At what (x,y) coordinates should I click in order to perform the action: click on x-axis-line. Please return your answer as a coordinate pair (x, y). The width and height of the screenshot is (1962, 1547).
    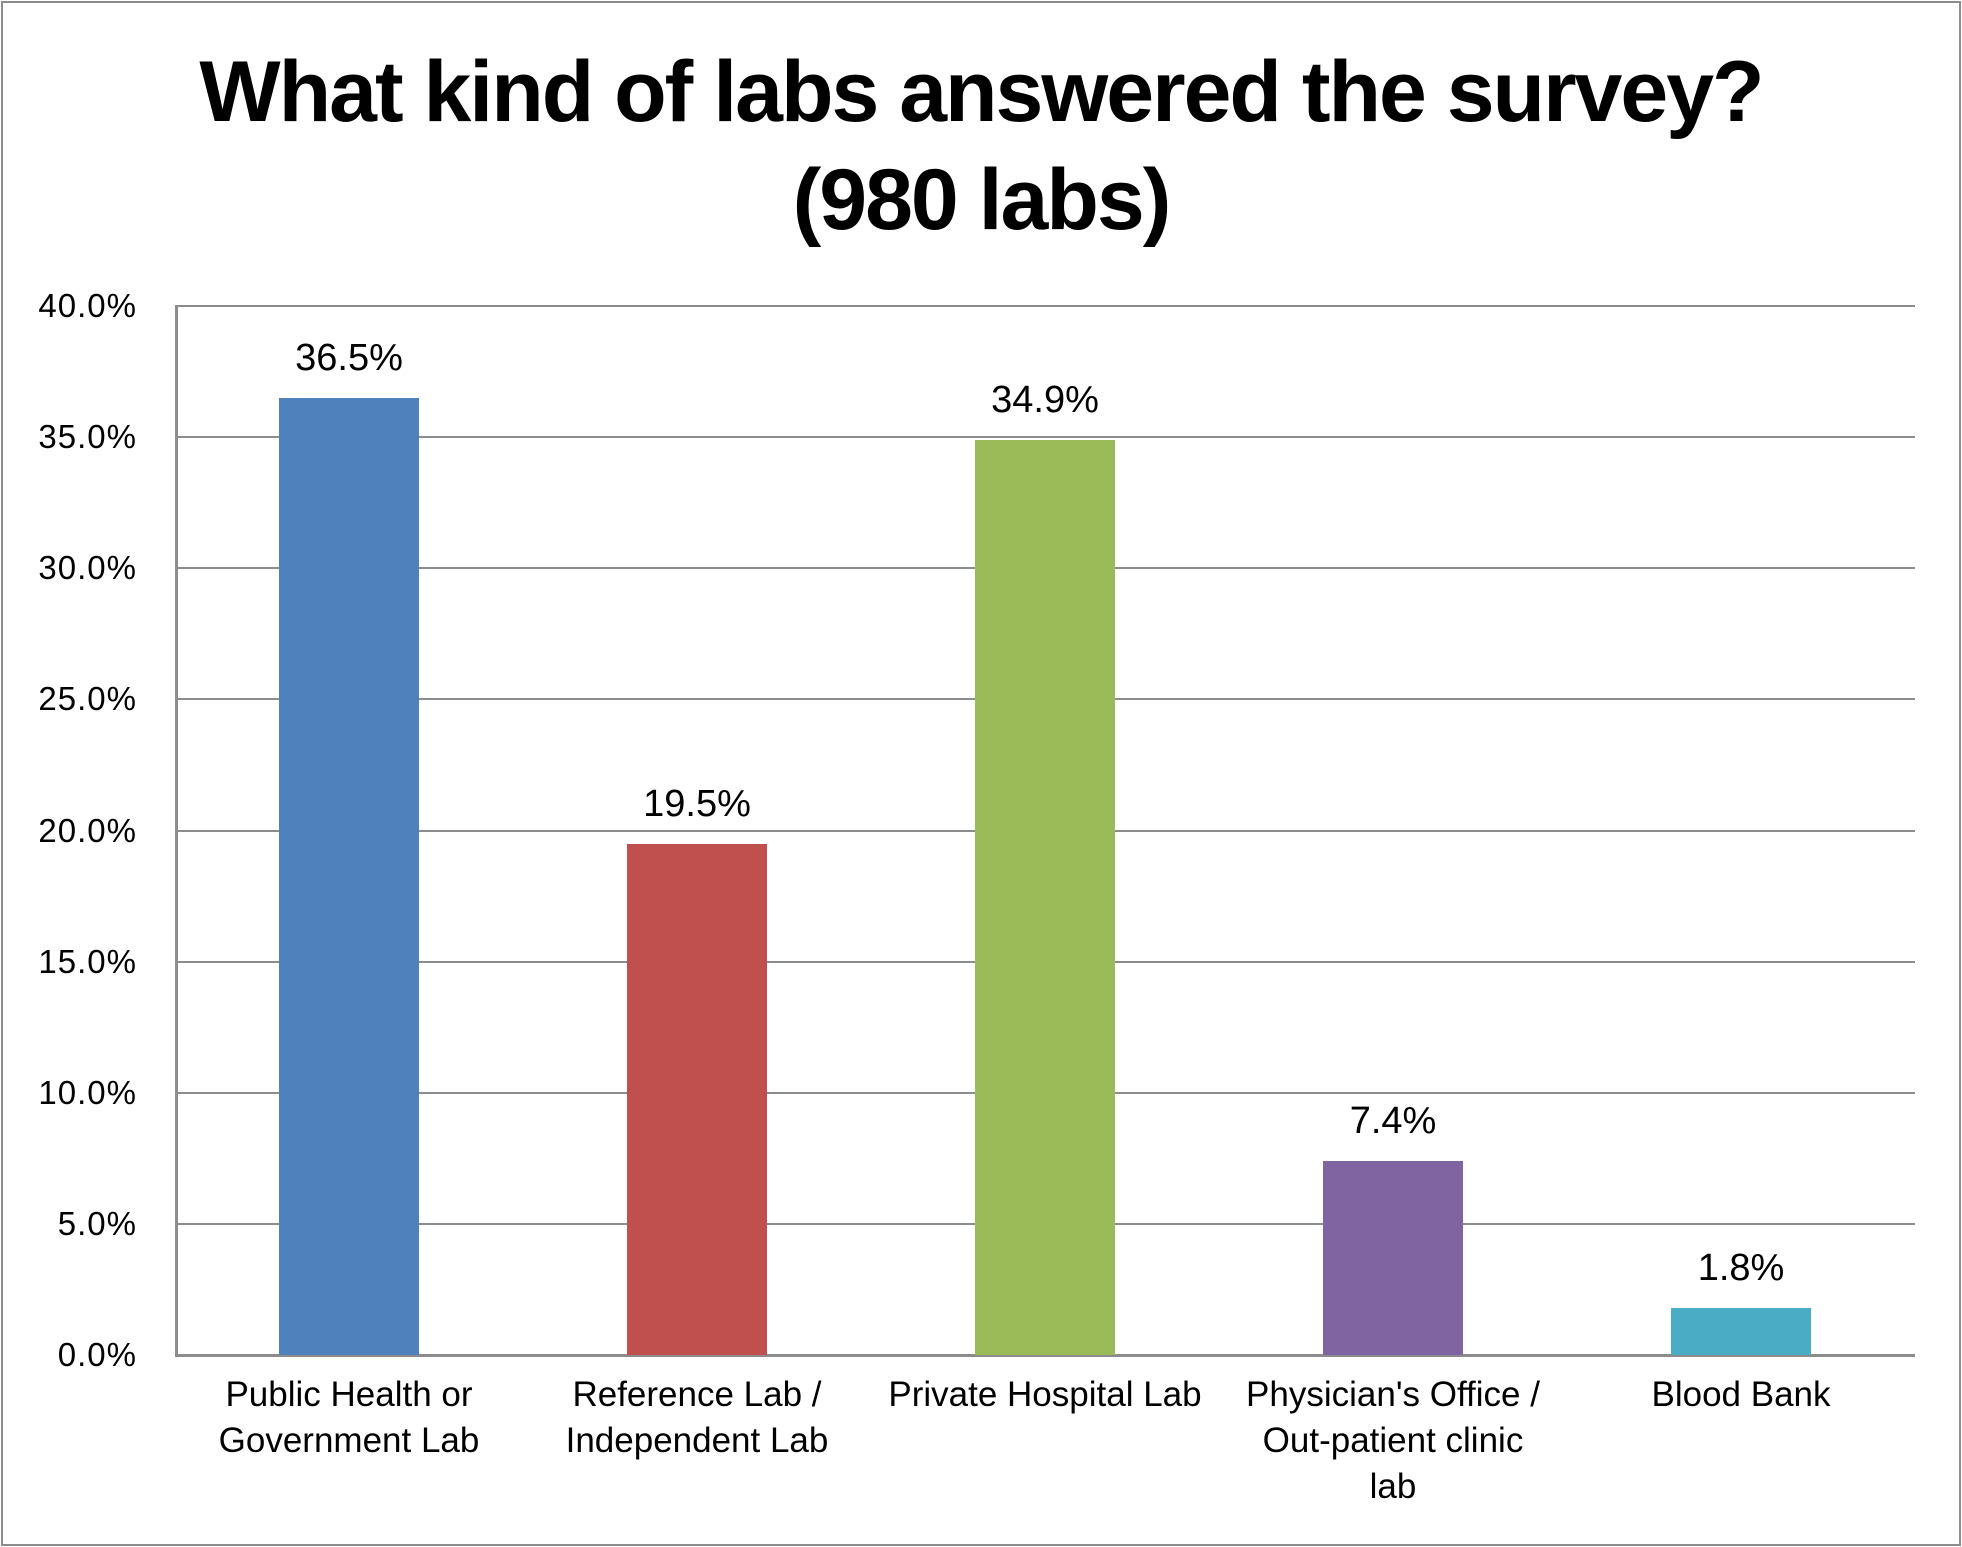
    Looking at the image, I should click on (1045, 1355).